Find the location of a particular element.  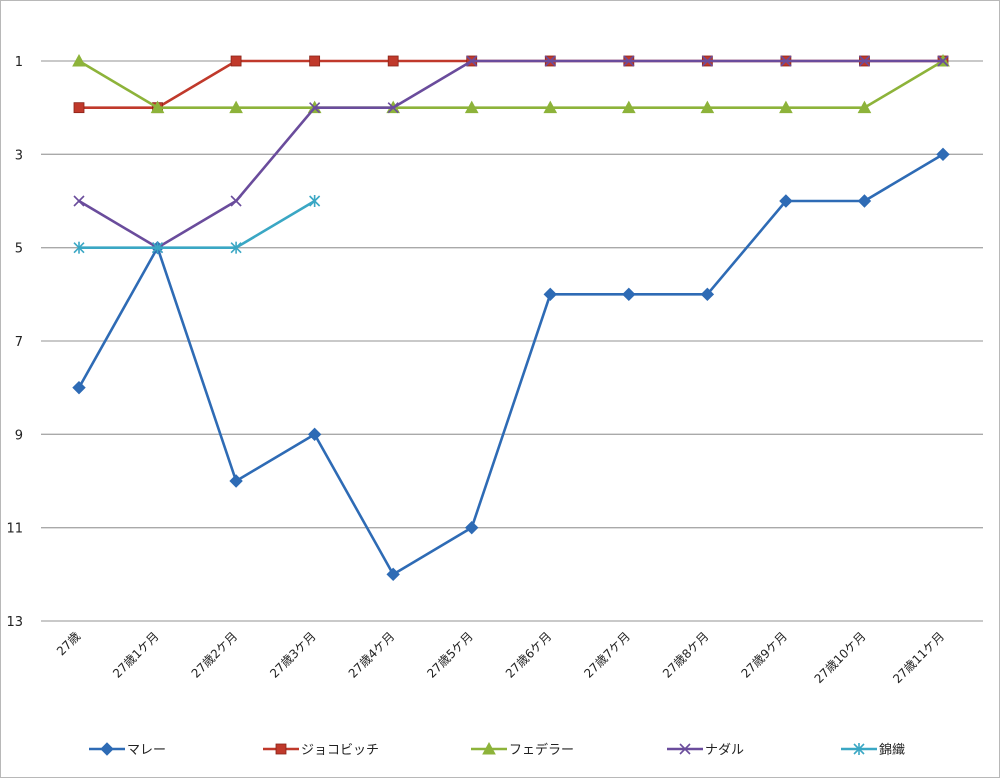

legend-item: ジョコビッチ is located at coordinates (321, 750).